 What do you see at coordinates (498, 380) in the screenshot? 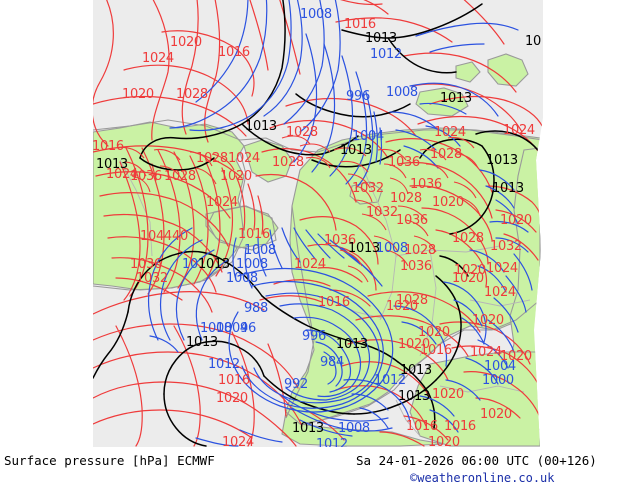
I see `isobar-label: 1000` at bounding box center [498, 380].